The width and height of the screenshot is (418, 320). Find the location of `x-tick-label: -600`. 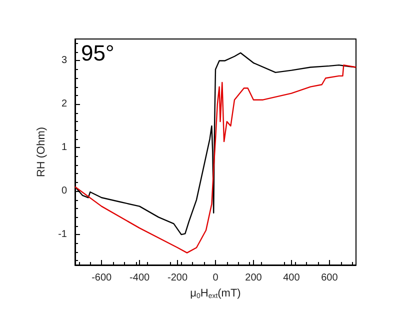

x-tick-label: -600 is located at coordinates (102, 278).